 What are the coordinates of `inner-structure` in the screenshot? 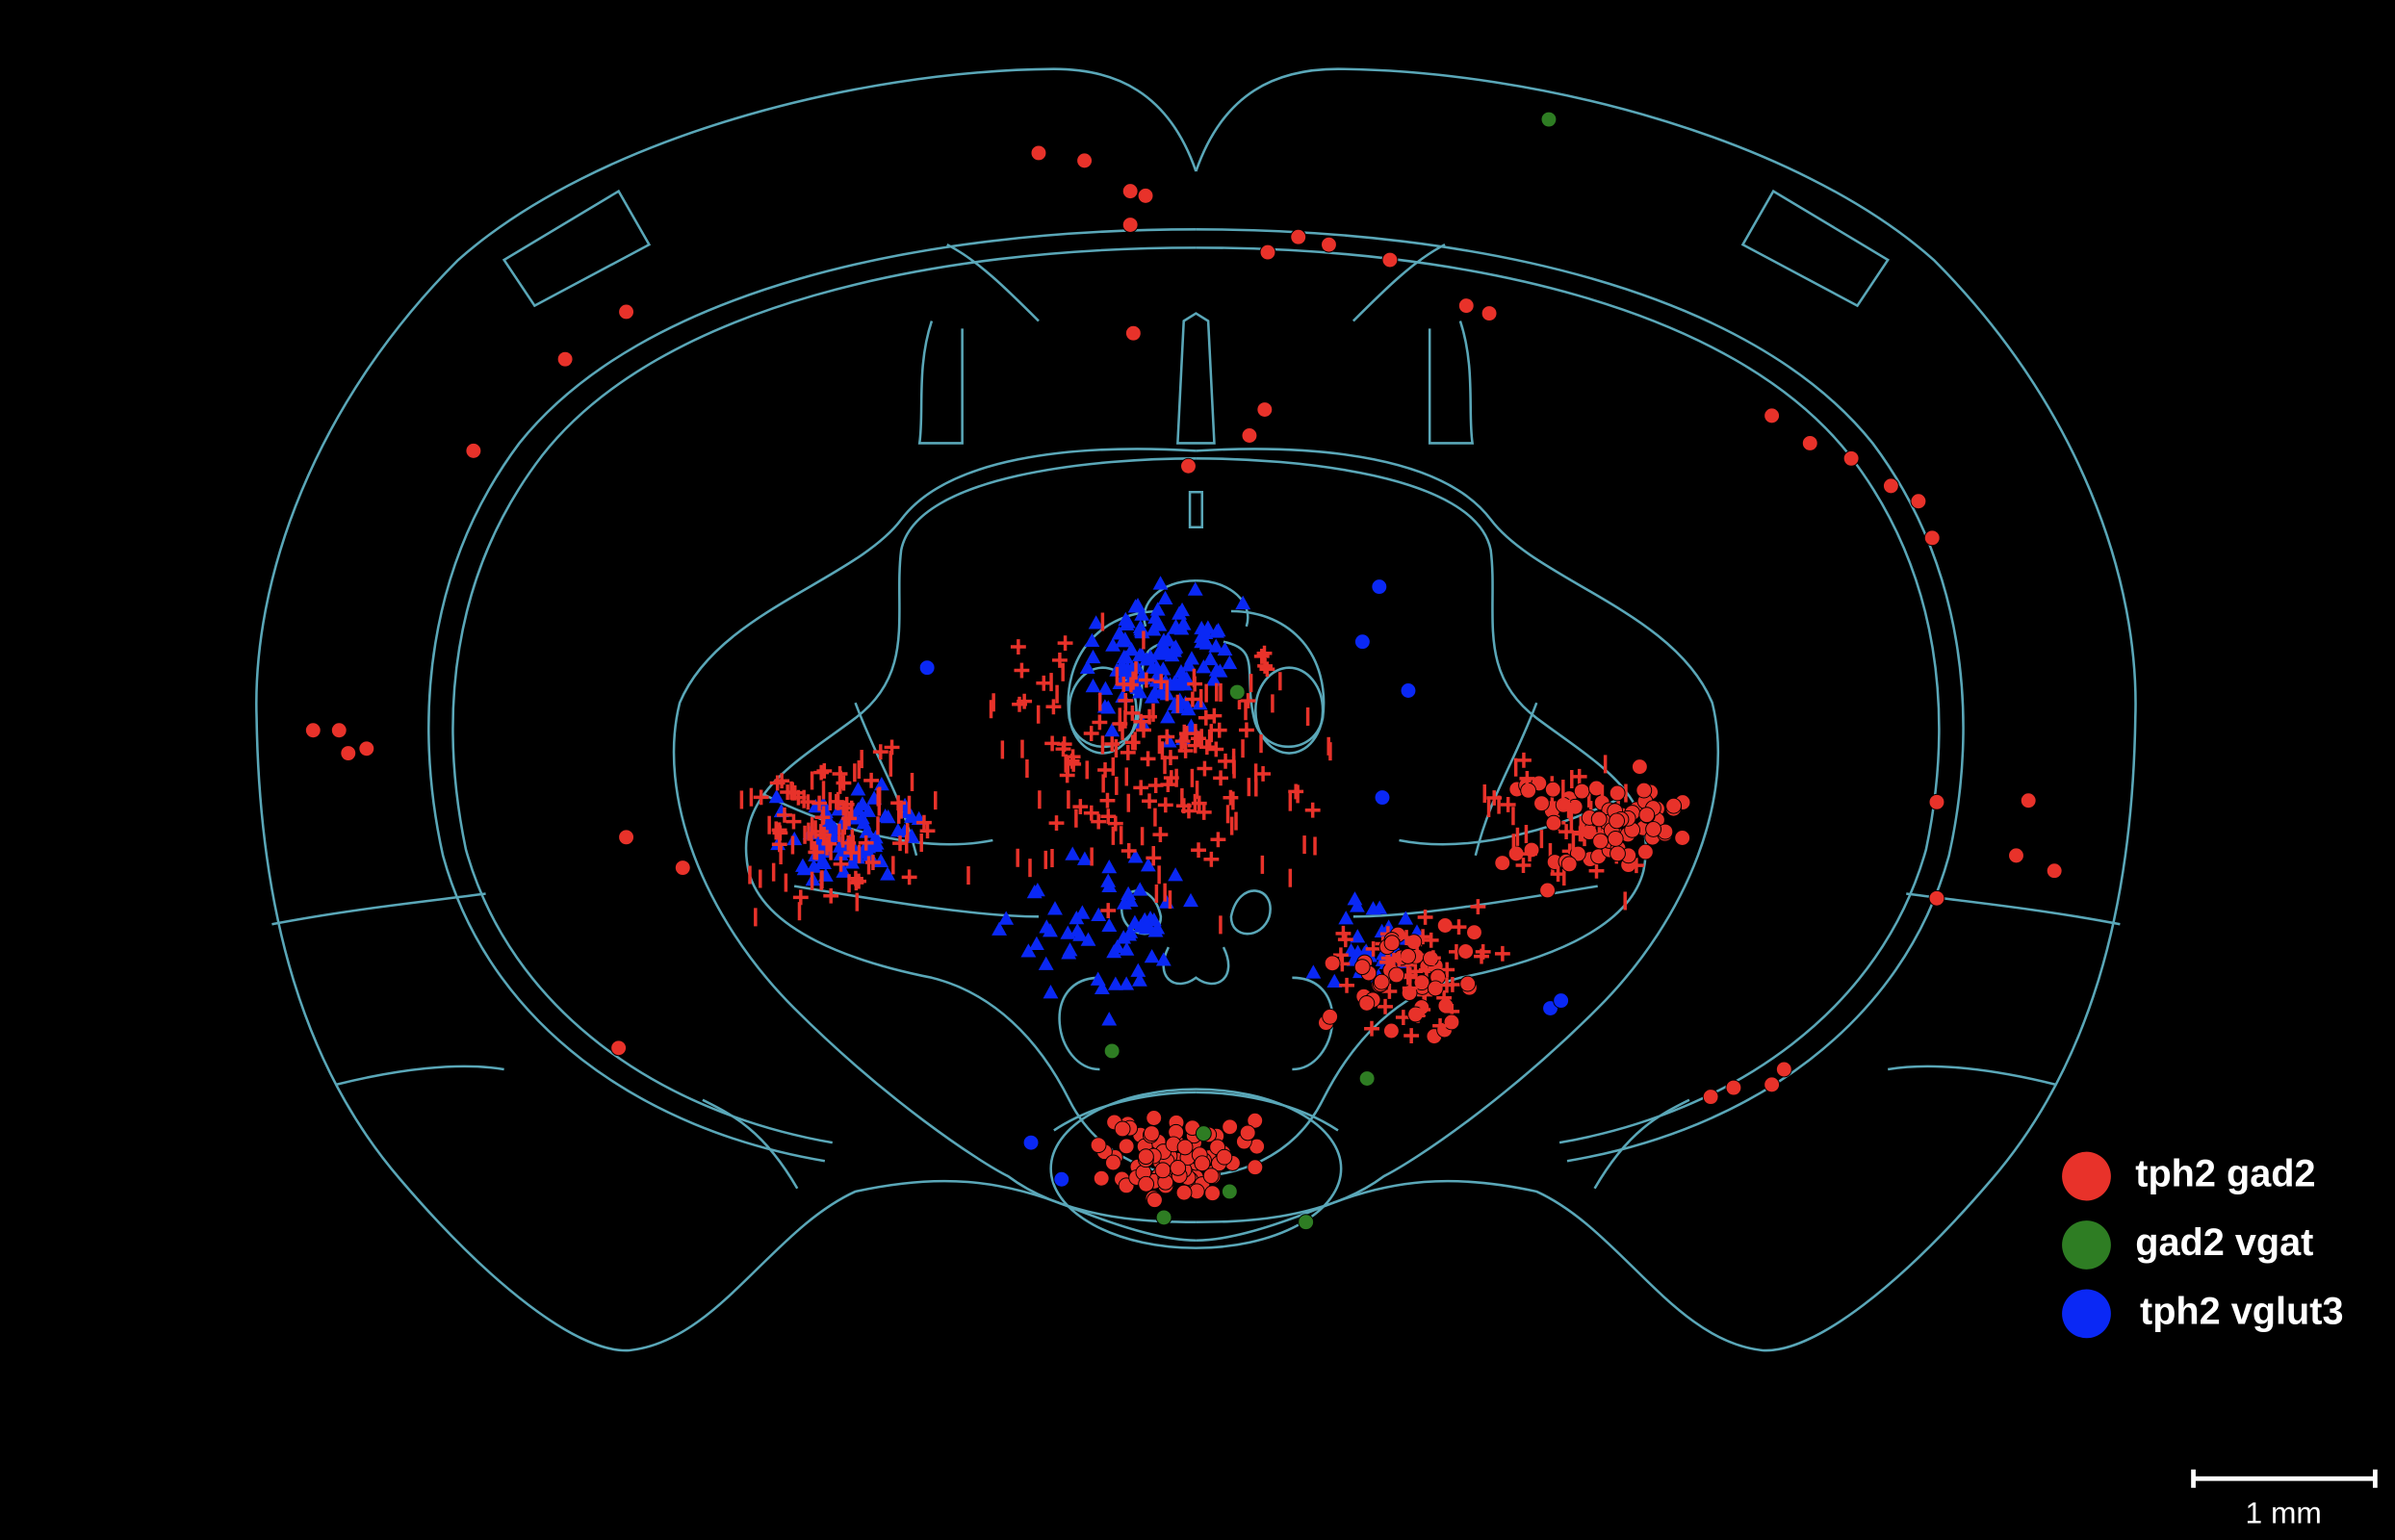 It's located at (1196, 1168).